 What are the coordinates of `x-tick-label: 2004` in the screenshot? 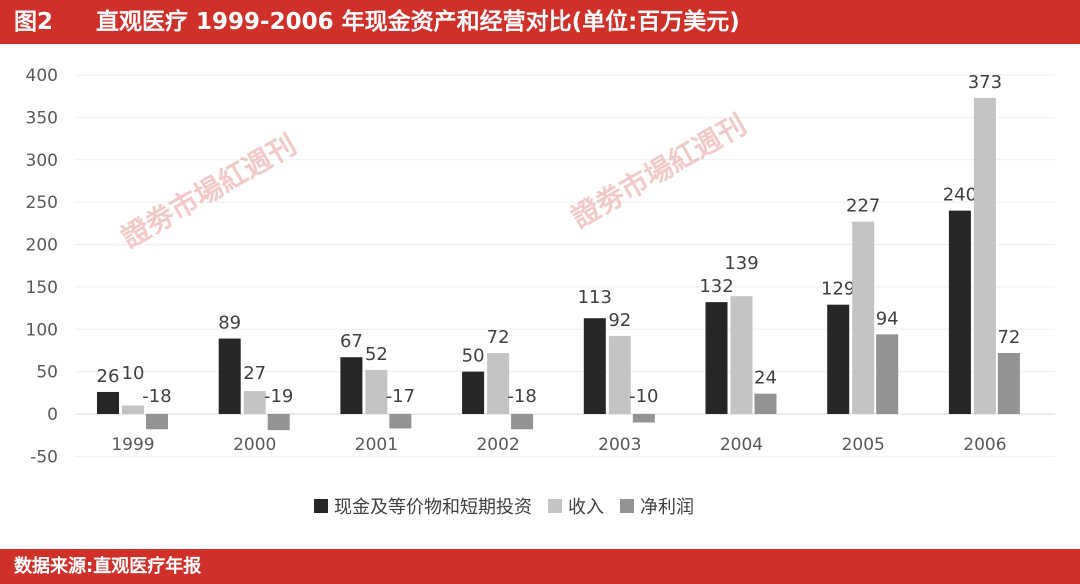 It's located at (741, 445).